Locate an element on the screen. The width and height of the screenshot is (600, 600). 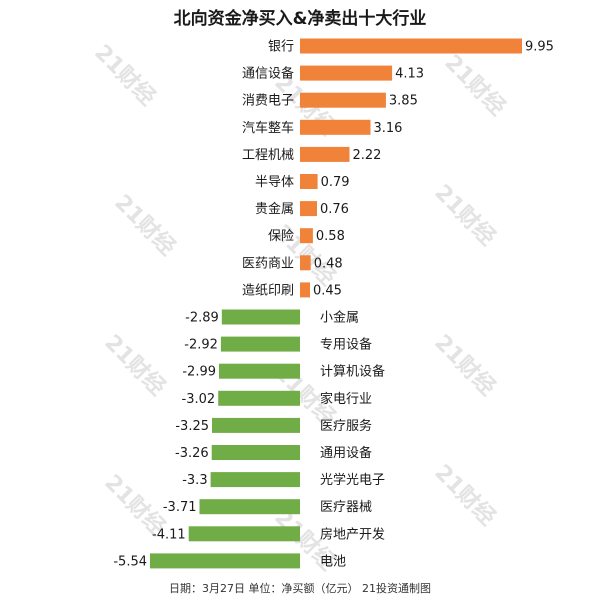
value-label: 0.58 is located at coordinates (330, 236).